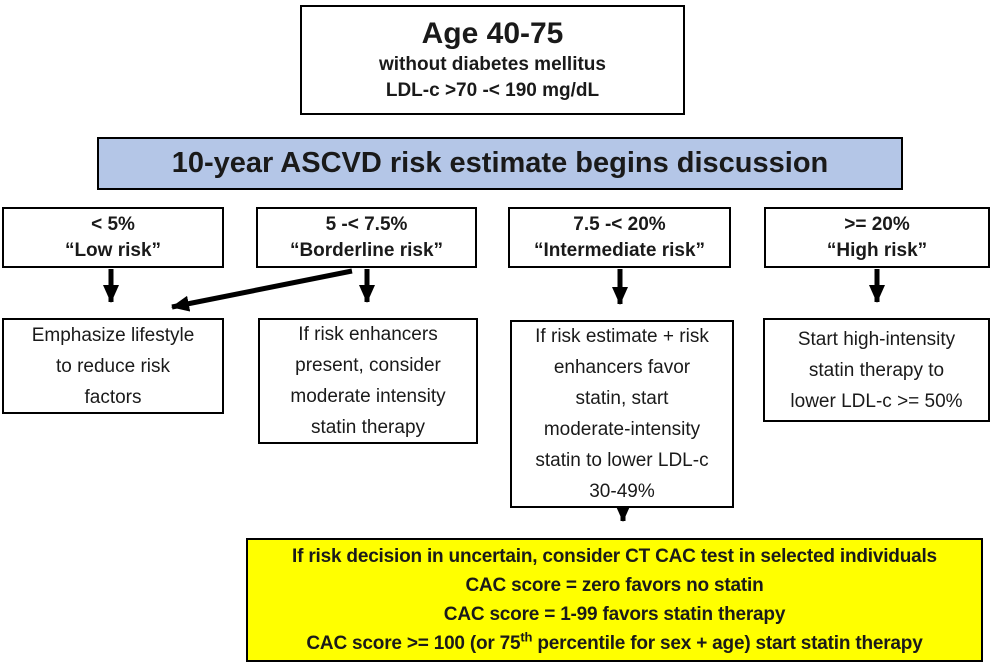 The image size is (996, 672). What do you see at coordinates (366, 224) in the screenshot?
I see `risk-range-borderline: 5 -< 7.5%` at bounding box center [366, 224].